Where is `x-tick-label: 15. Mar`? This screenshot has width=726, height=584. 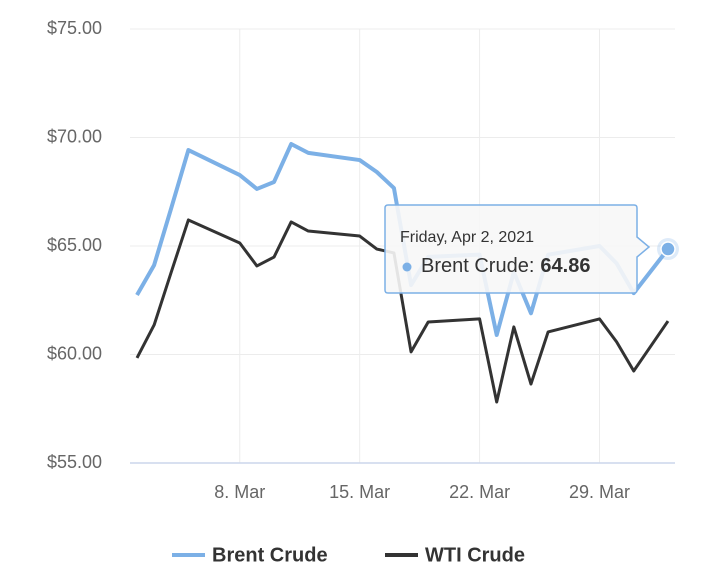 x-tick-label: 15. Mar is located at coordinates (359, 492).